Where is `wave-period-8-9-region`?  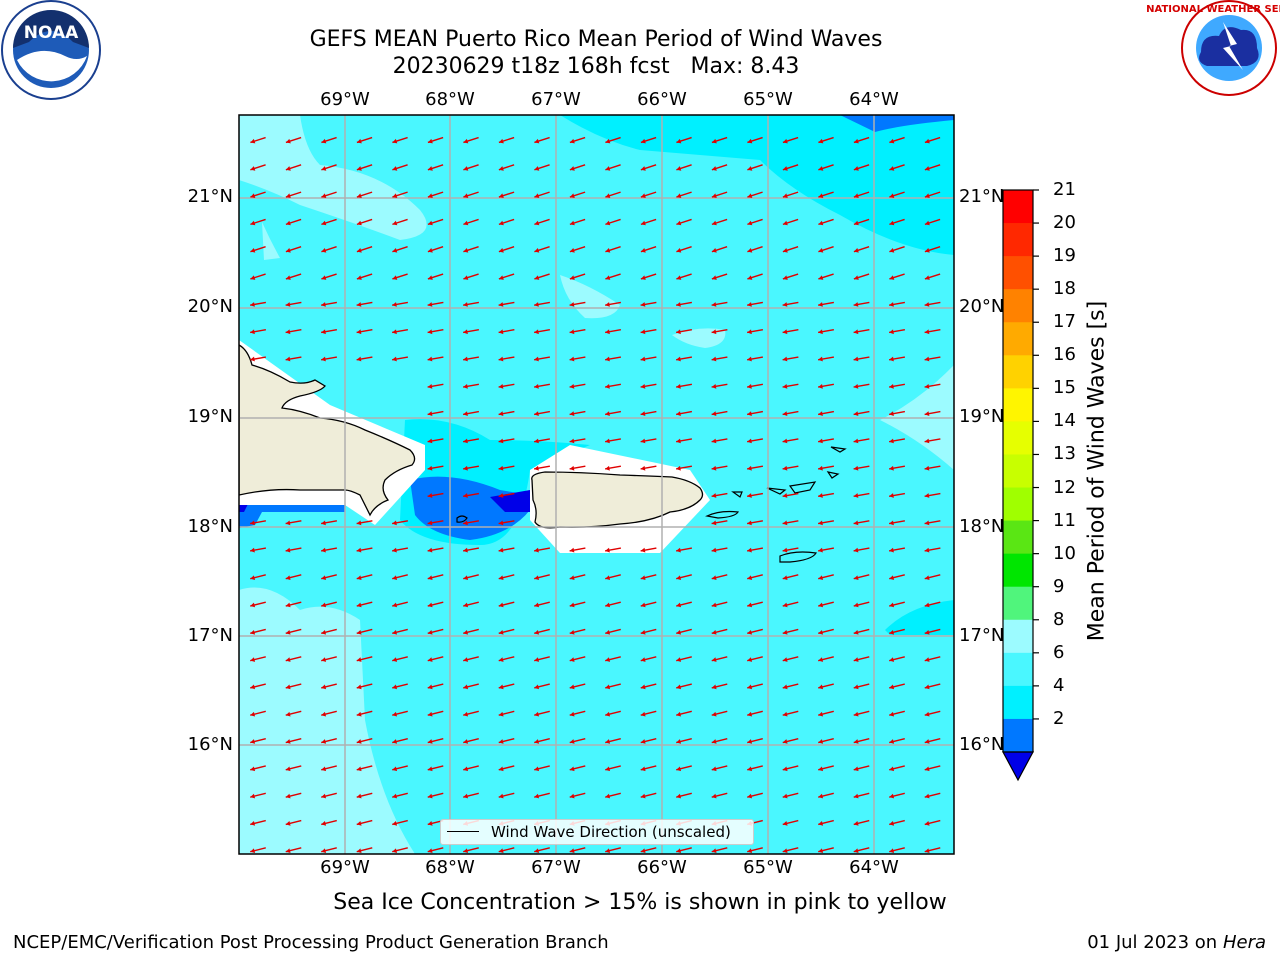
wave-period-8-9-region is located at coordinates (271, 241).